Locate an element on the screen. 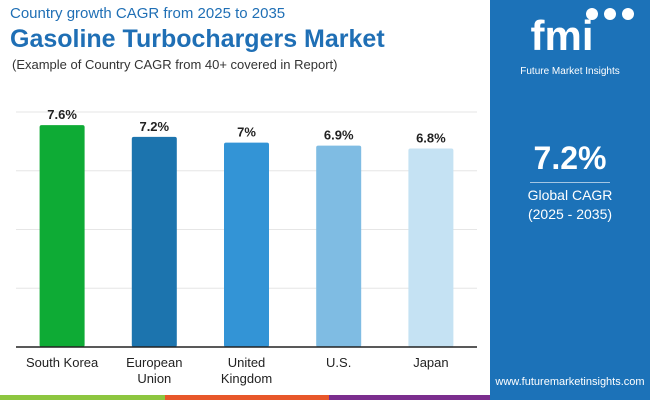  data-label: 7% is located at coordinates (246, 132).